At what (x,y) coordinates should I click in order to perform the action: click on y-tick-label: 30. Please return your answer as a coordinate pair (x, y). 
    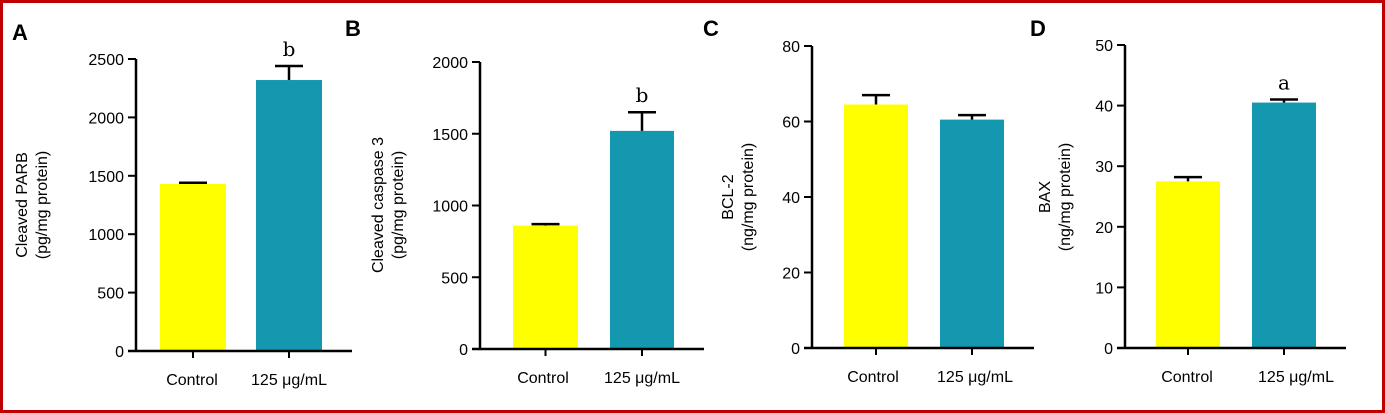
    Looking at the image, I should click on (1104, 167).